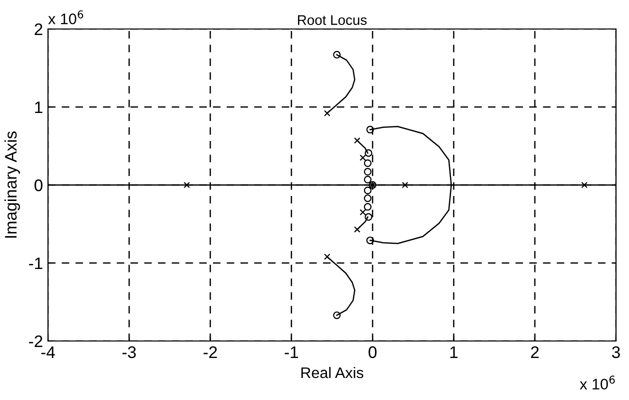 This screenshot has width=629, height=400. What do you see at coordinates (616, 352) in the screenshot?
I see `x-tick-label: 3` at bounding box center [616, 352].